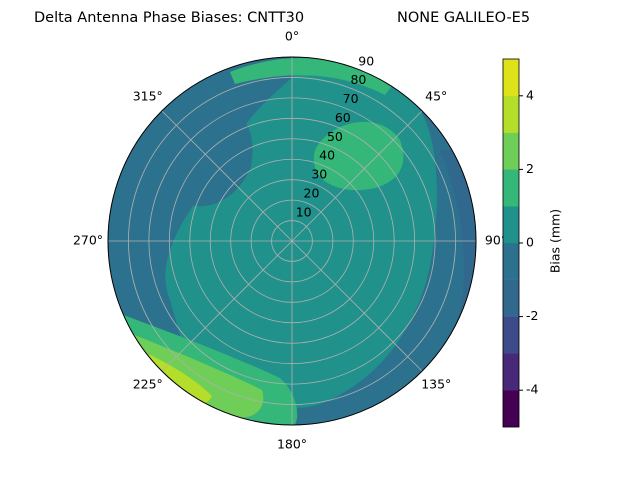 This screenshot has height=484, width=640. Describe the element at coordinates (319, 174) in the screenshot. I see `r-tick-label: 30` at that location.